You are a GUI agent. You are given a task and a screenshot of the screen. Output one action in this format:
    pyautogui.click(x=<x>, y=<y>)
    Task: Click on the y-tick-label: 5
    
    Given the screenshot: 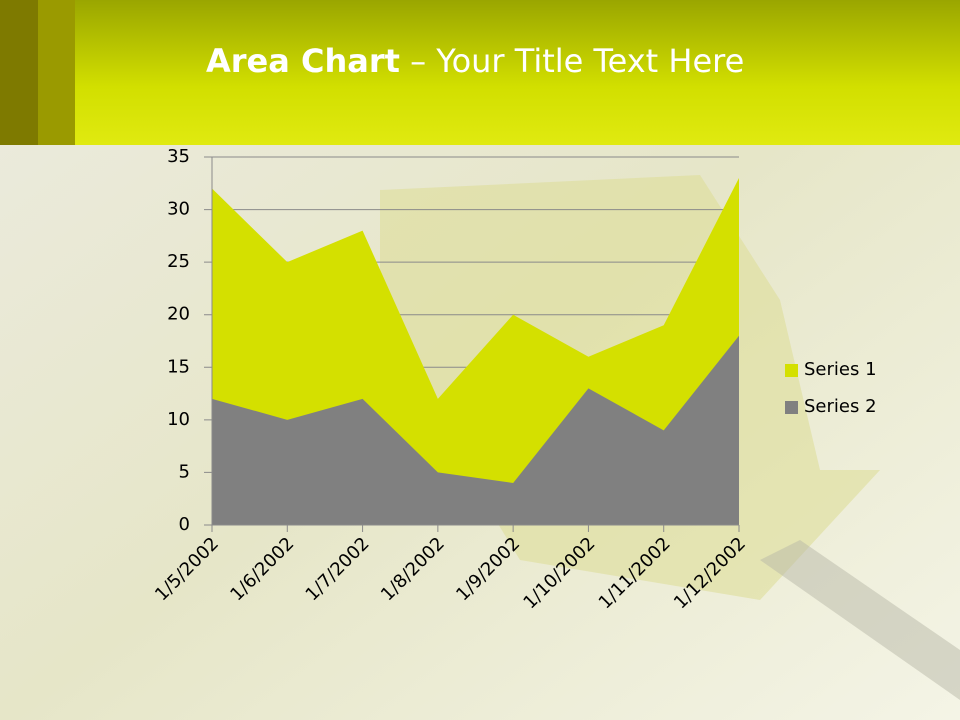 What is the action you would take?
    pyautogui.click(x=184, y=471)
    